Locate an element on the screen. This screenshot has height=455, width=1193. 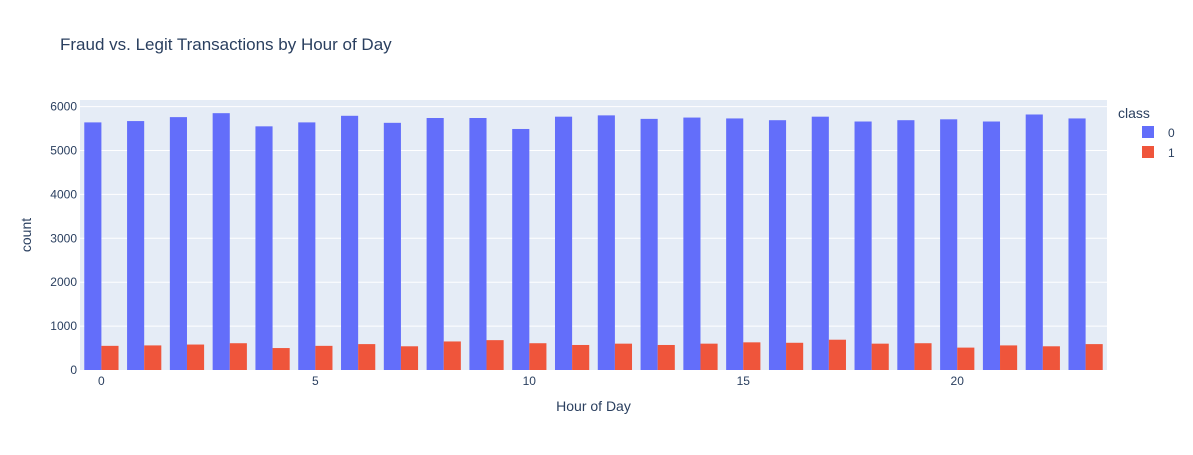
x-tick-label: 10 is located at coordinates (530, 381).